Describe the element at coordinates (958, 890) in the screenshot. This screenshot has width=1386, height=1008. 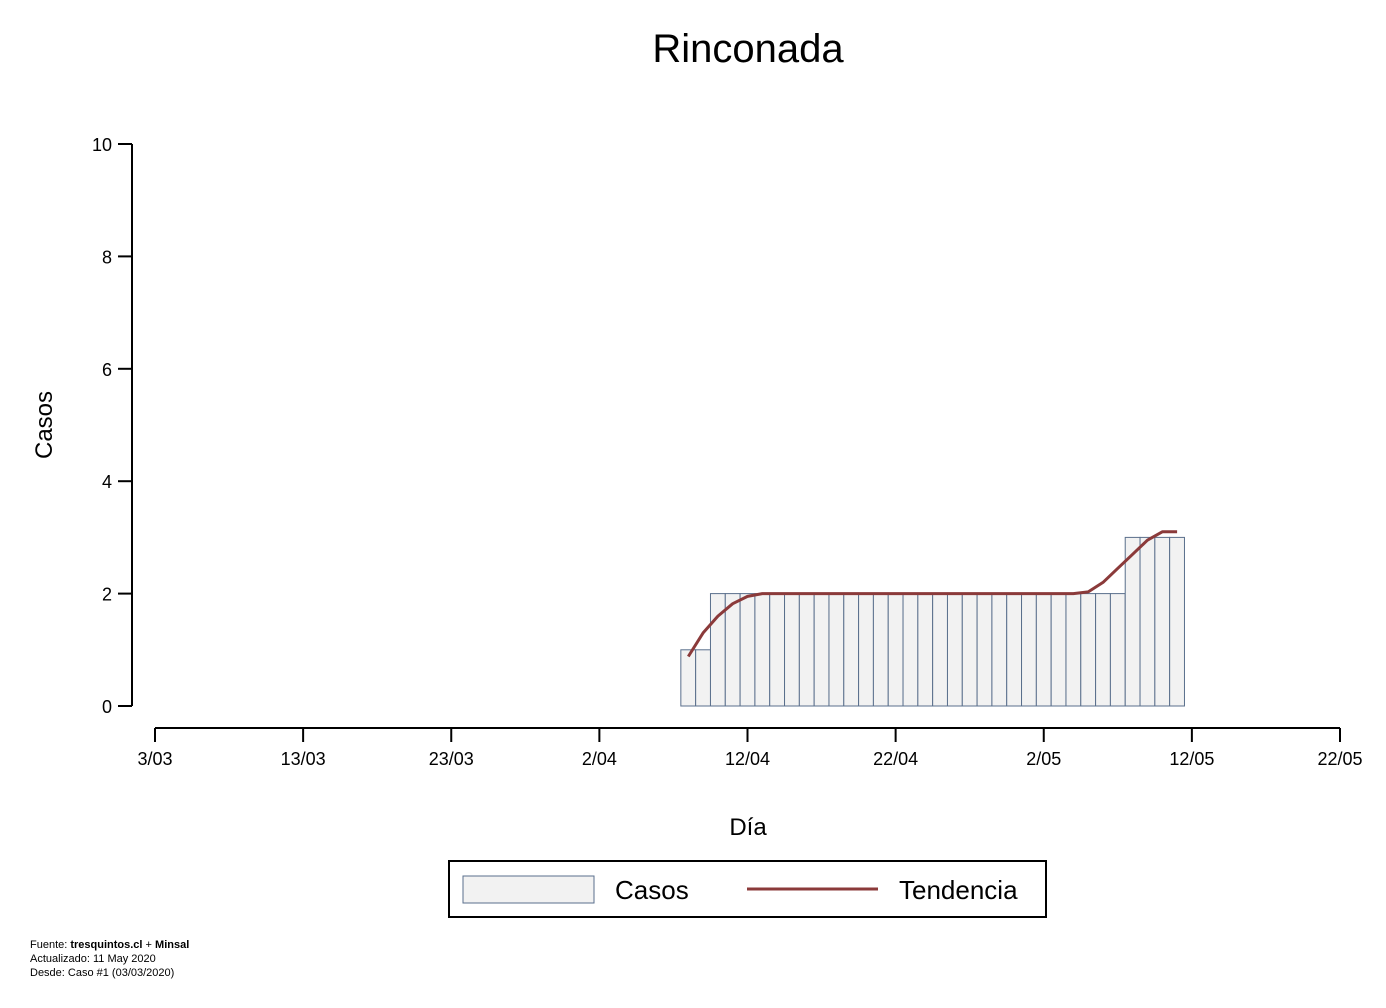
I see `legend-label-tendencia: Tendencia` at that location.